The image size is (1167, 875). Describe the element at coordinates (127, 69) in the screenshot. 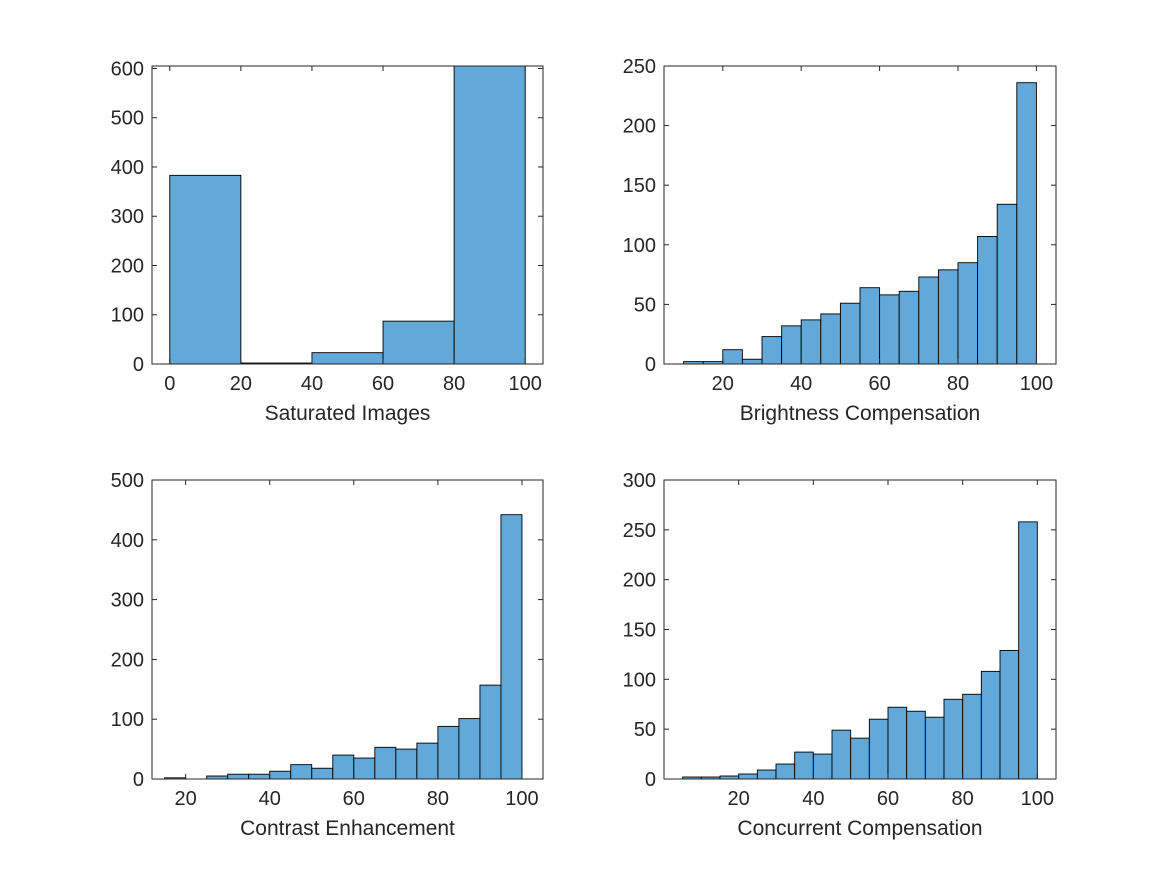

I see `y-tick-label: 600` at that location.